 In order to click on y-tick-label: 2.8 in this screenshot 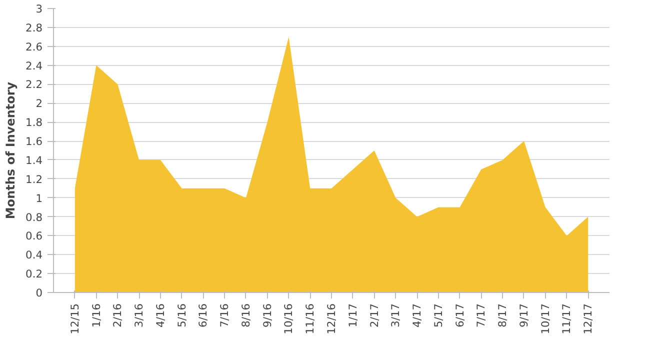, I will do `click(34, 27)`.